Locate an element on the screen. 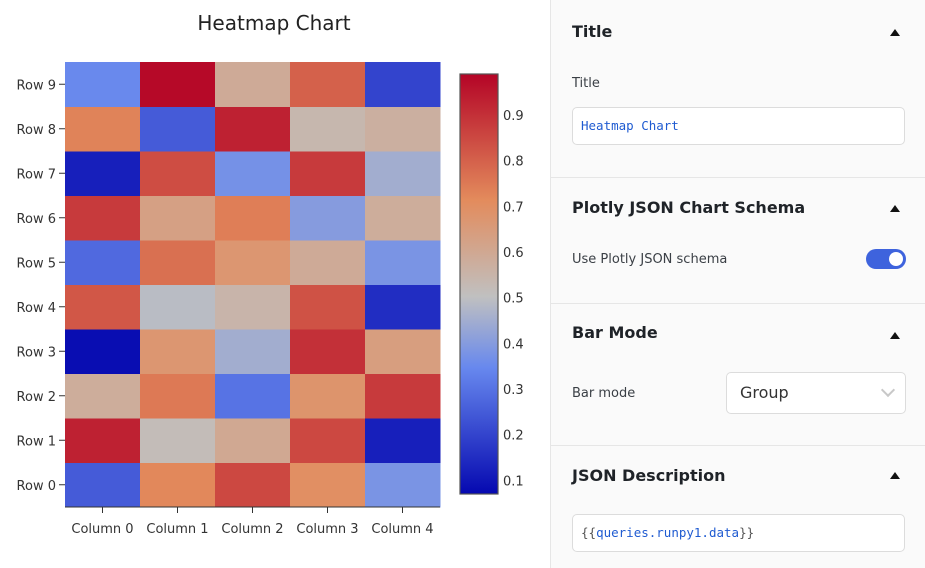 The height and width of the screenshot is (568, 925). x-tick-label: Column 0 is located at coordinates (102, 529).